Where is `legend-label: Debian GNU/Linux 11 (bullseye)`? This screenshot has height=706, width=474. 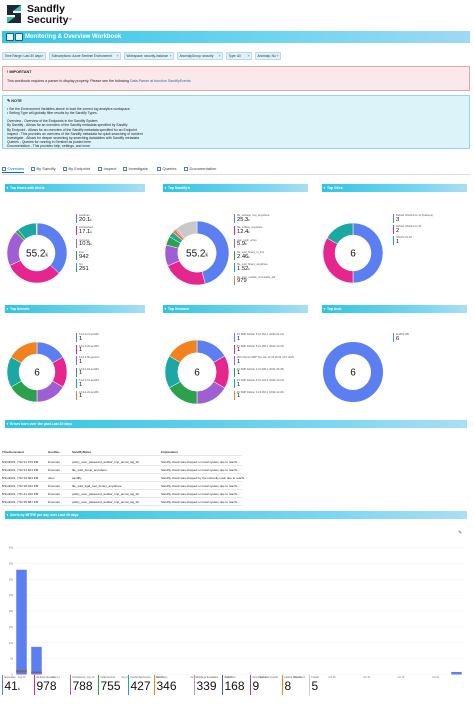 legend-label: Debian GNU/Linux 11 (bullseye) is located at coordinates (415, 215).